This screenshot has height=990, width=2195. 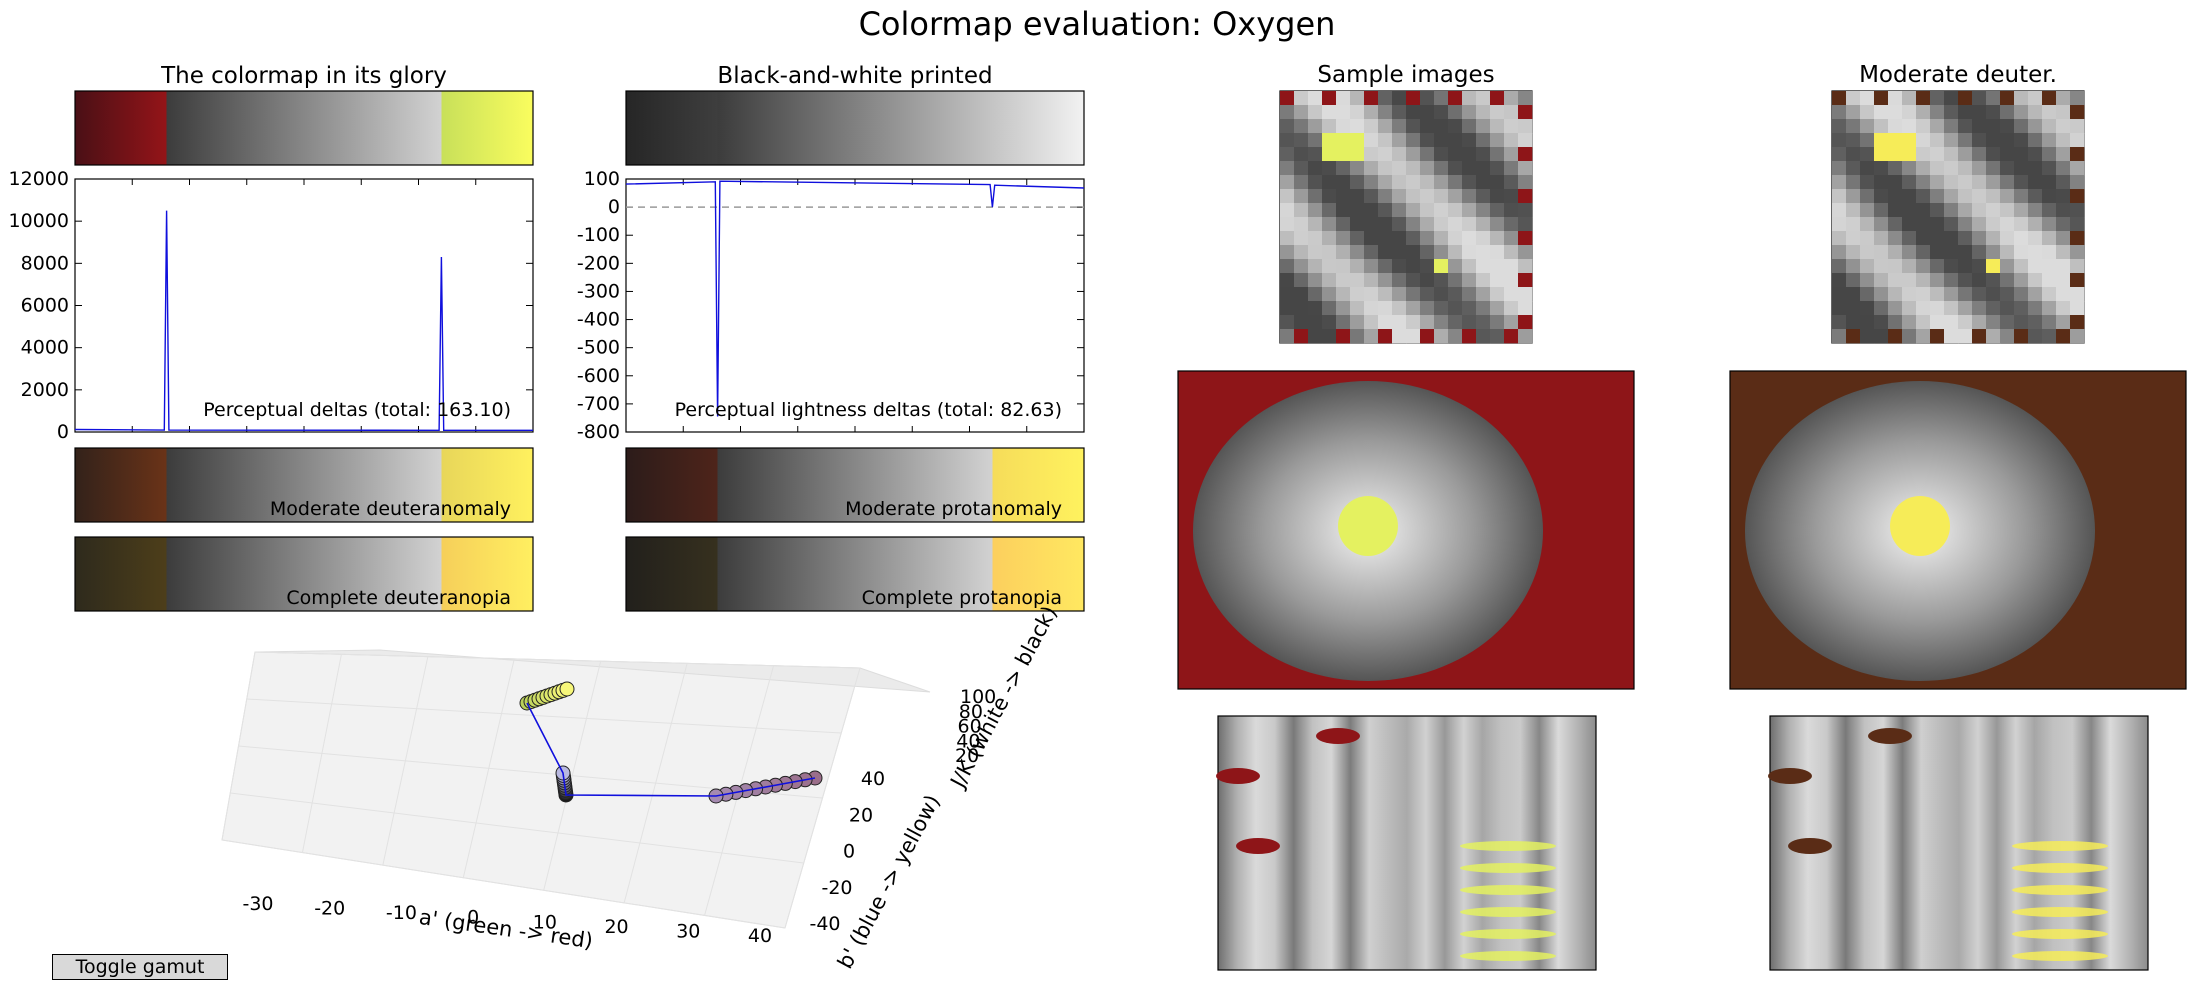 I want to click on colorbar-protanomaly-label: Moderate protanomaly, so click(x=953, y=509).